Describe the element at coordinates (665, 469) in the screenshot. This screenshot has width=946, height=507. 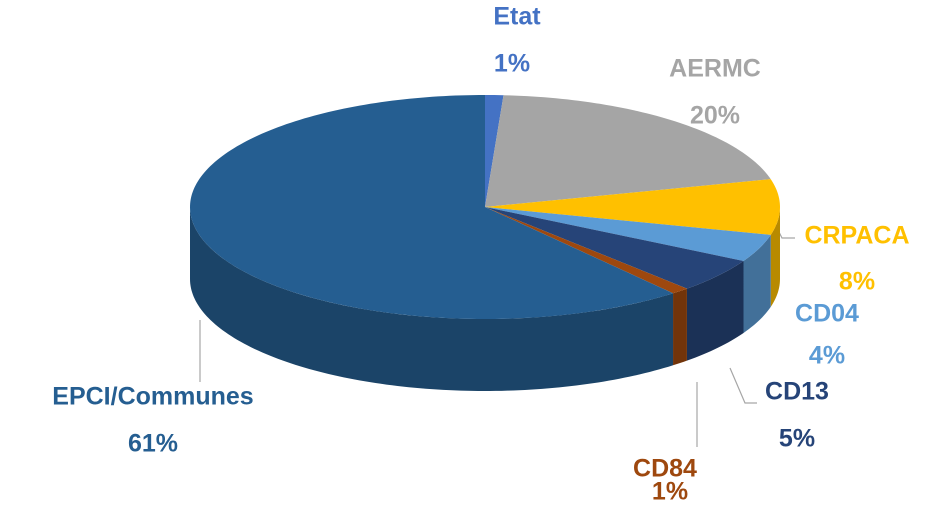
I see `slice-name: CD84` at that location.